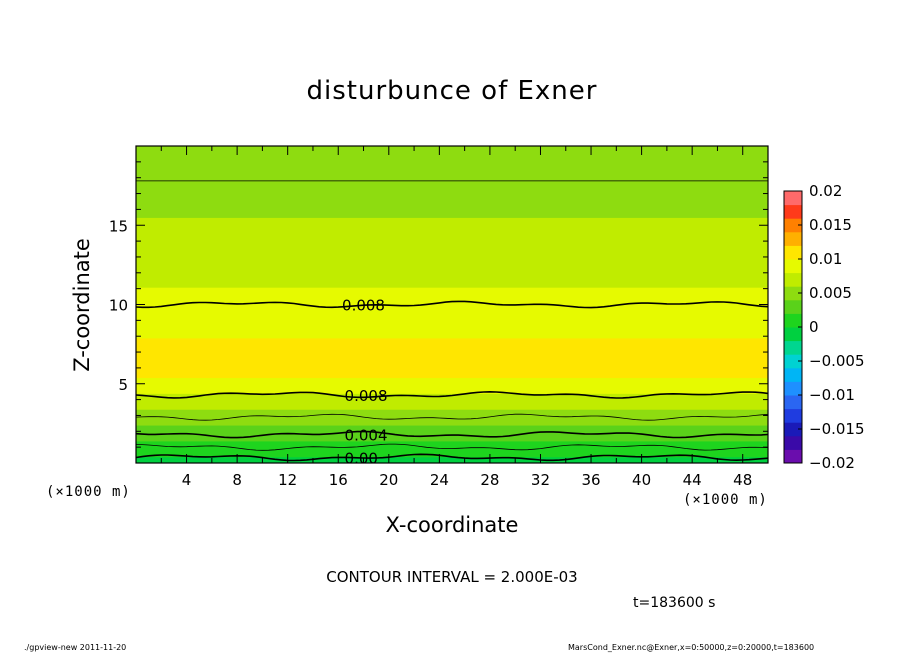 The image size is (904, 654). What do you see at coordinates (452, 577) in the screenshot?
I see `contour-interval: CONTOUR INTERVAL = 2.000E-03` at bounding box center [452, 577].